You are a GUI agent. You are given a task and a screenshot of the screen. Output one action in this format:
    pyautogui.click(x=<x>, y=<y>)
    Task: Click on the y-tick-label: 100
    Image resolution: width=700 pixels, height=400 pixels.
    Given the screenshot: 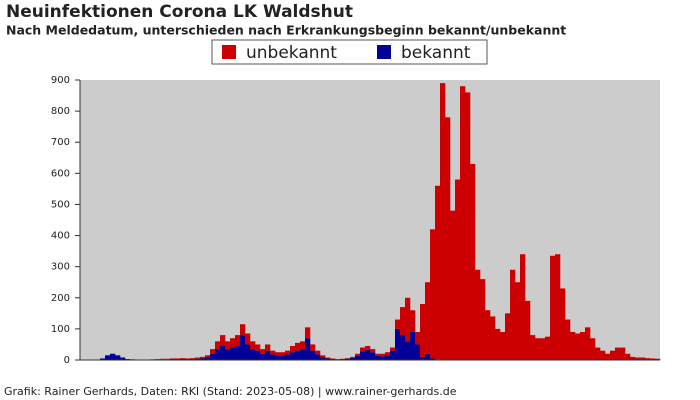 What is the action you would take?
    pyautogui.click(x=60, y=329)
    